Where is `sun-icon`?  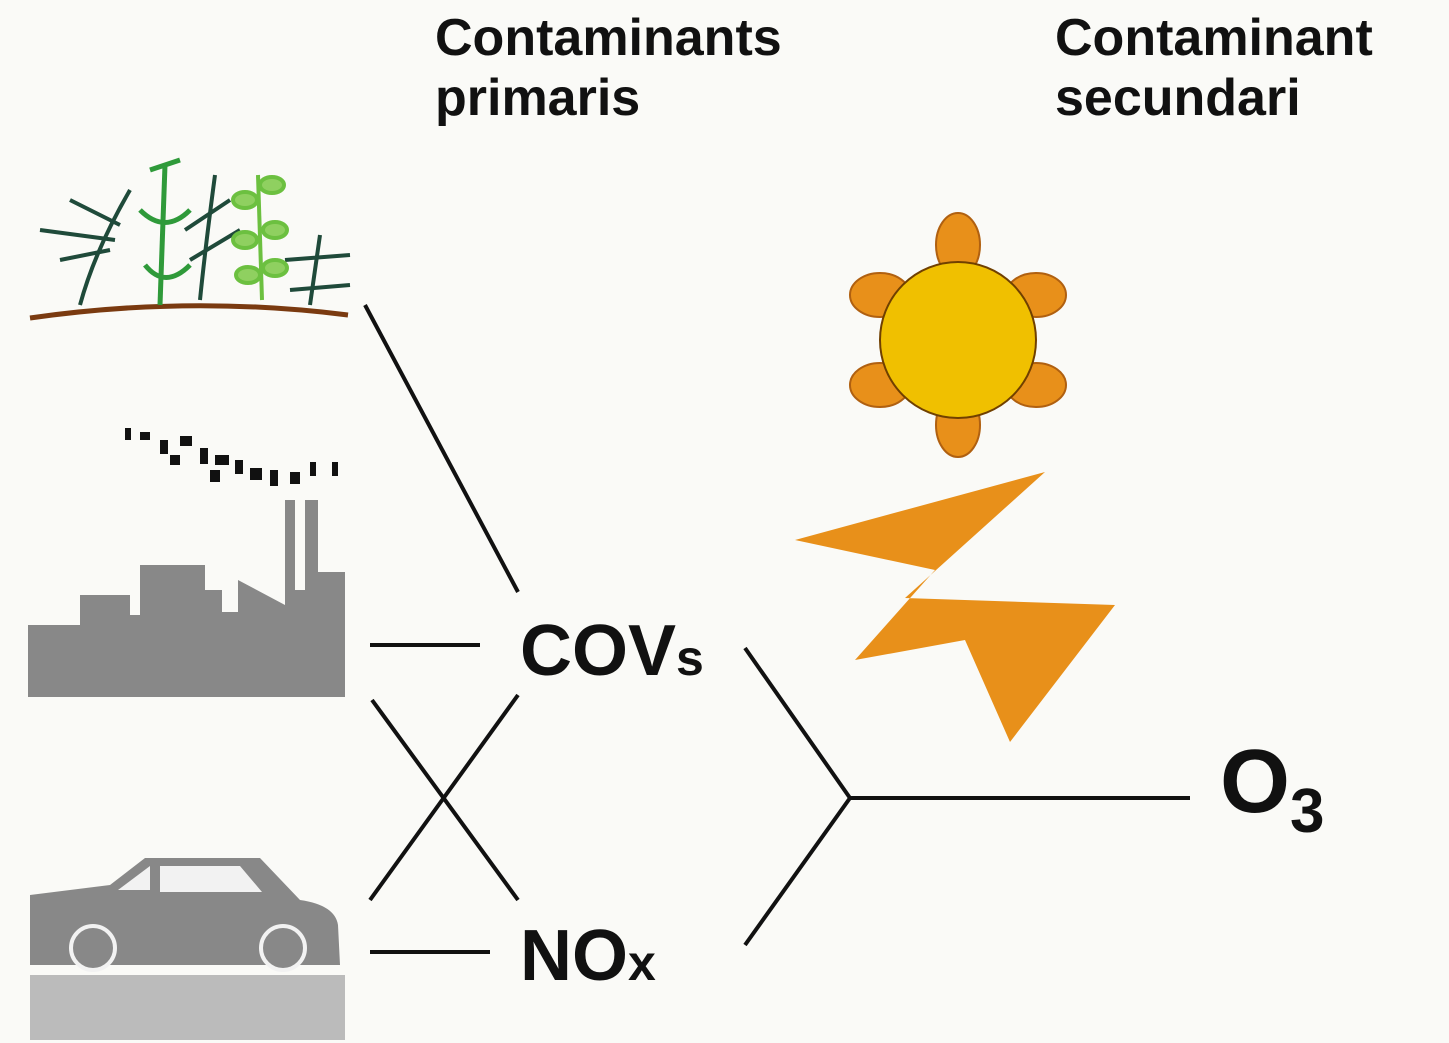 sun-icon is located at coordinates (958, 335).